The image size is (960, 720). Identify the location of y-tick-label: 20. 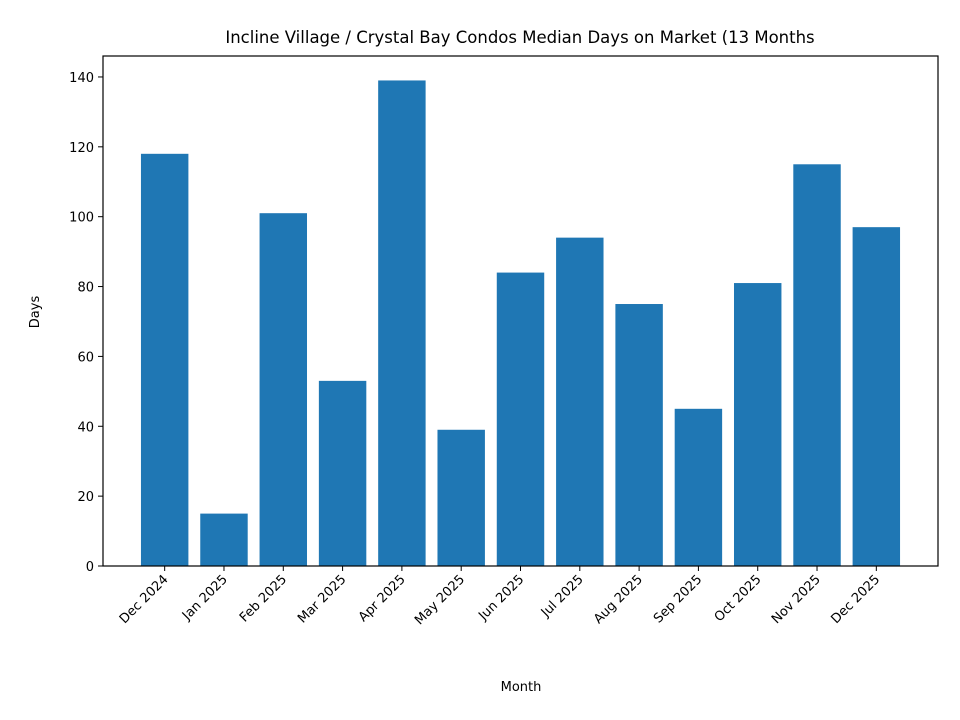
(85, 497).